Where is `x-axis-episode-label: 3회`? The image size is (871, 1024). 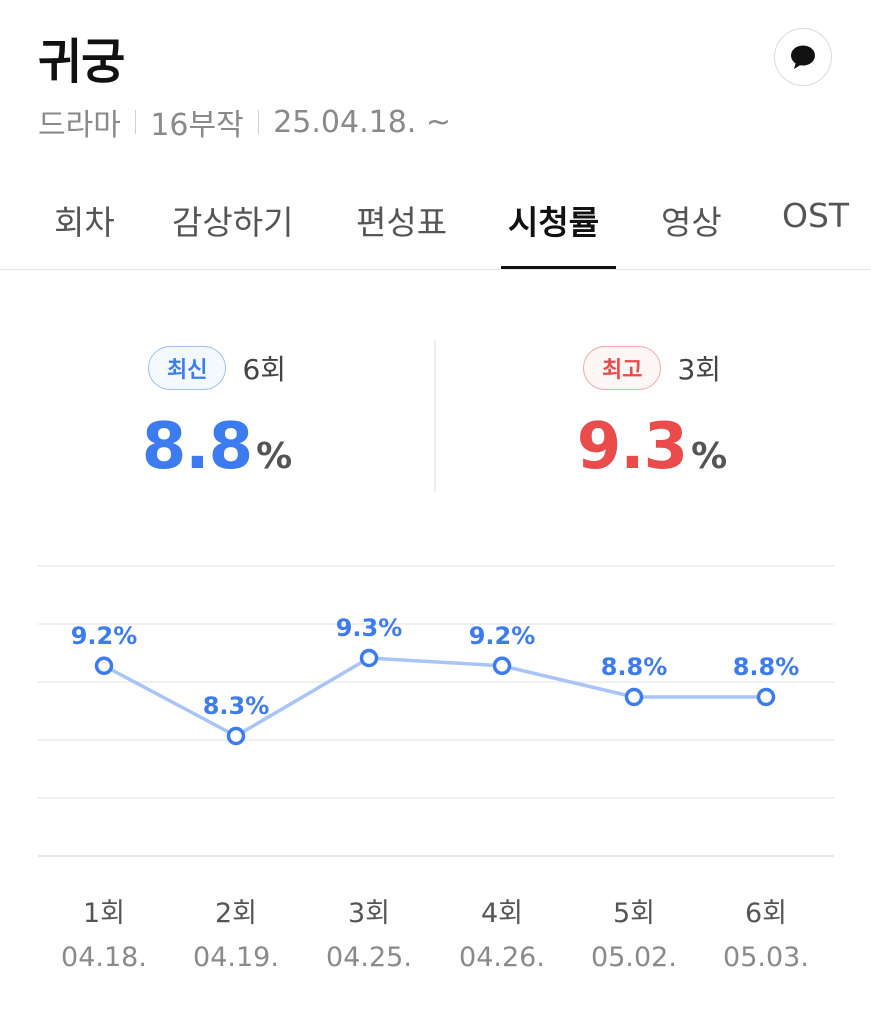
x-axis-episode-label: 3회 is located at coordinates (369, 913).